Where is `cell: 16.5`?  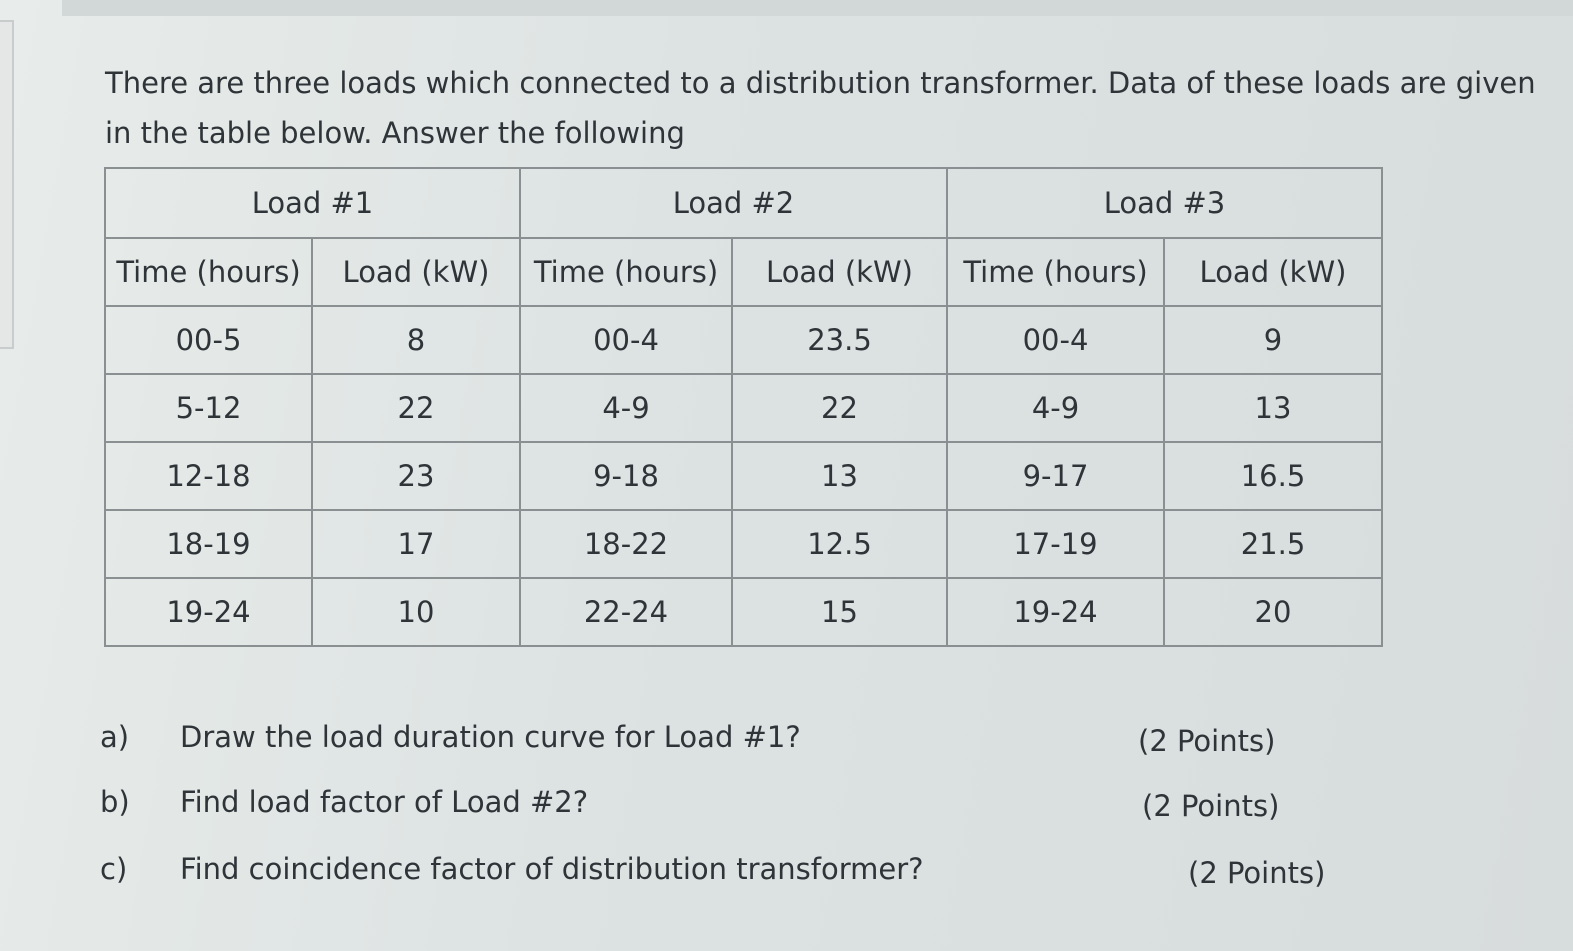
cell: 16.5 is located at coordinates (1273, 476).